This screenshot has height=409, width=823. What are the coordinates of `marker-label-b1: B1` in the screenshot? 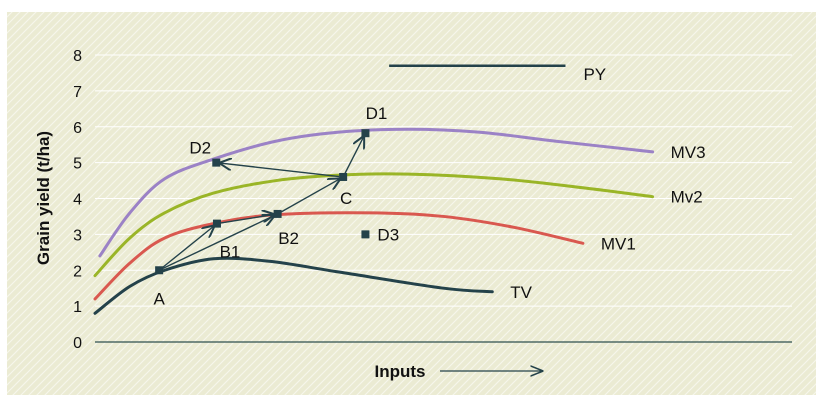 It's located at (230, 252).